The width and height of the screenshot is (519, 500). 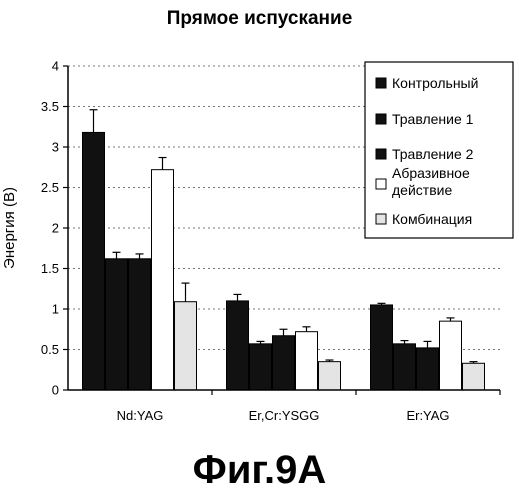 What do you see at coordinates (55, 66) in the screenshot?
I see `y-tick-label: 4` at bounding box center [55, 66].